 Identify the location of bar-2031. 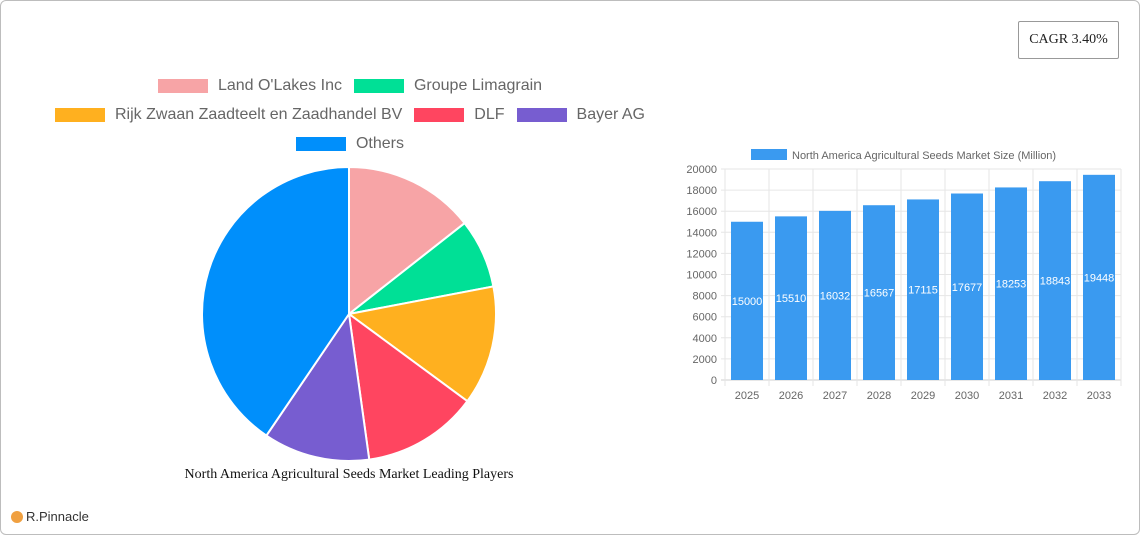
(1011, 283).